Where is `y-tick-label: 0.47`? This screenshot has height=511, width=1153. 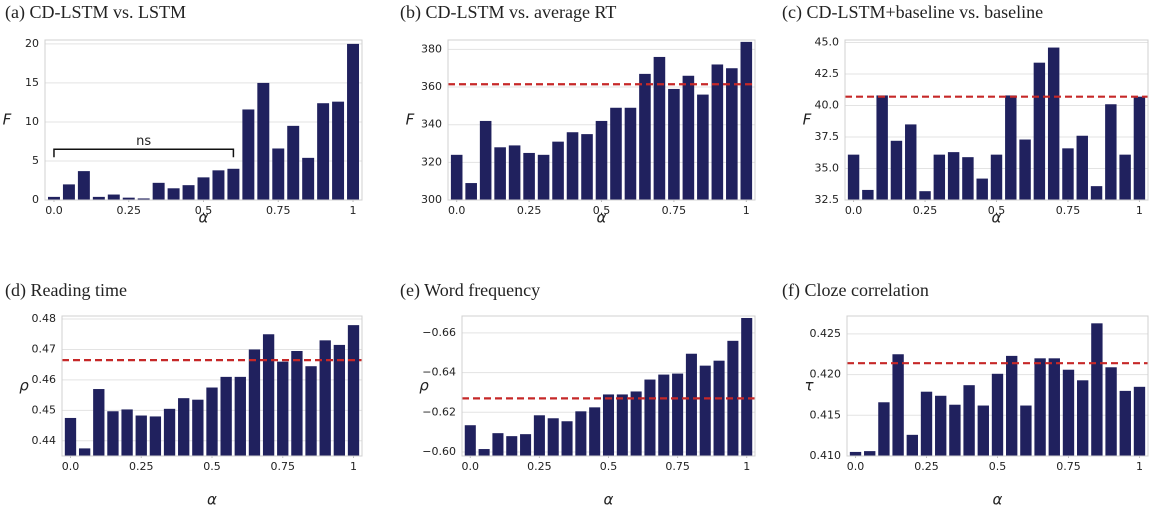 y-tick-label: 0.47 is located at coordinates (44, 348).